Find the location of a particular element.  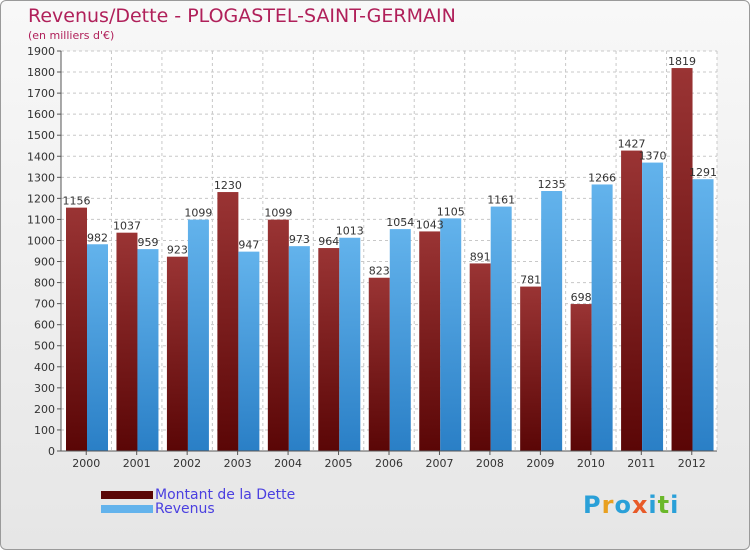

data-label: 1230 is located at coordinates (228, 185).